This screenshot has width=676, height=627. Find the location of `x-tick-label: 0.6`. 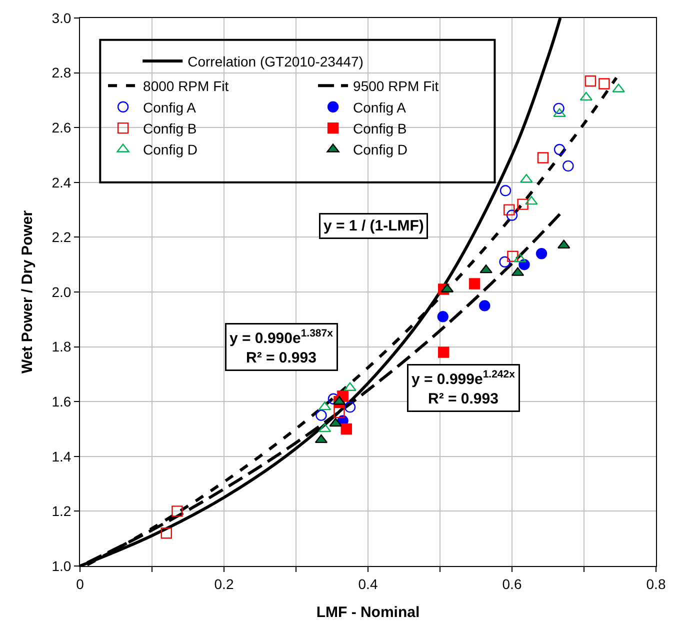

x-tick-label: 0.6 is located at coordinates (512, 584).